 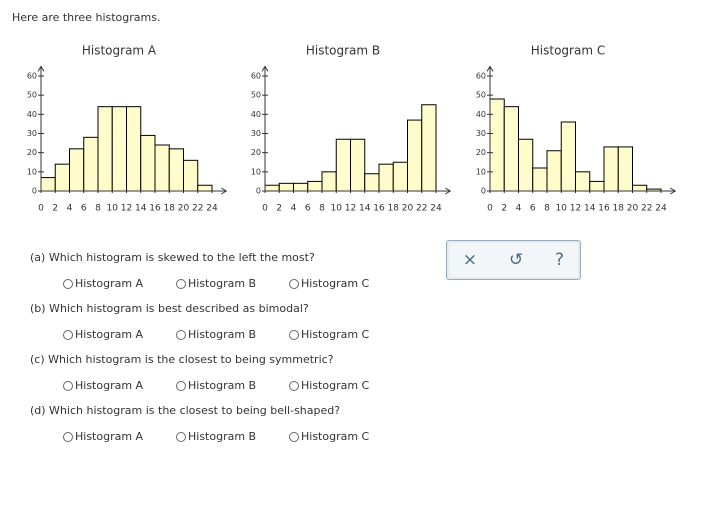 I want to click on toolbar-button: ↺, so click(x=516, y=260).